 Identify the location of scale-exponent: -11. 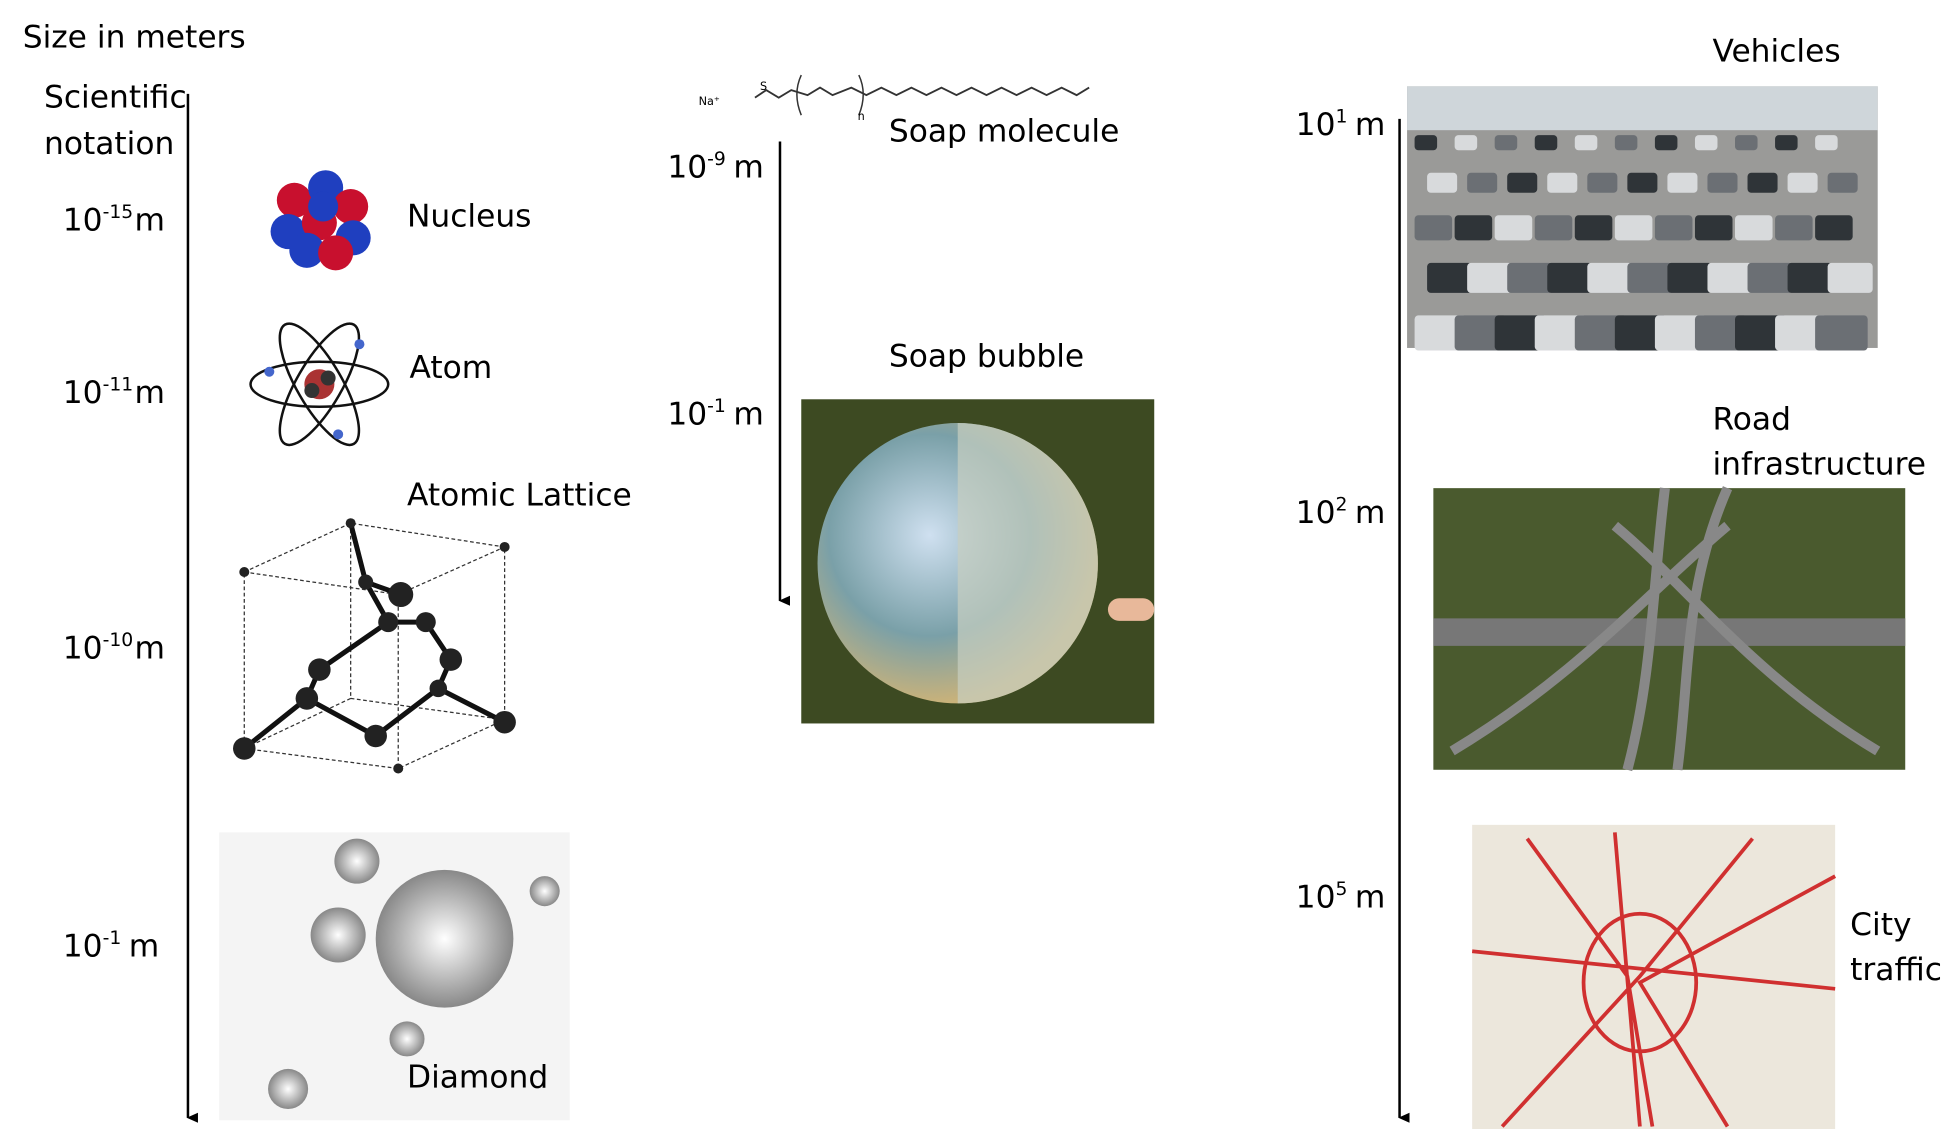
(118, 385).